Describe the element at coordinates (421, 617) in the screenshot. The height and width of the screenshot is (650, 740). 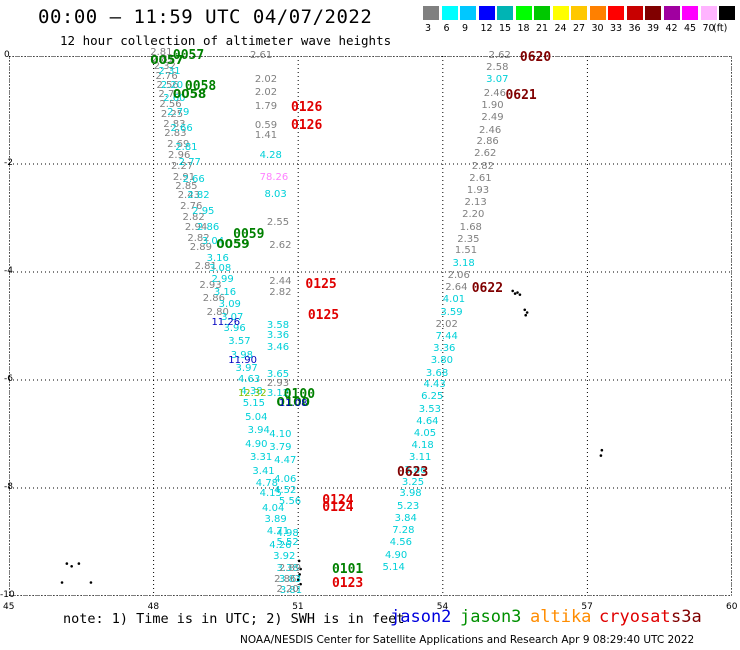
I see `satellite-jason2: jason2` at that location.